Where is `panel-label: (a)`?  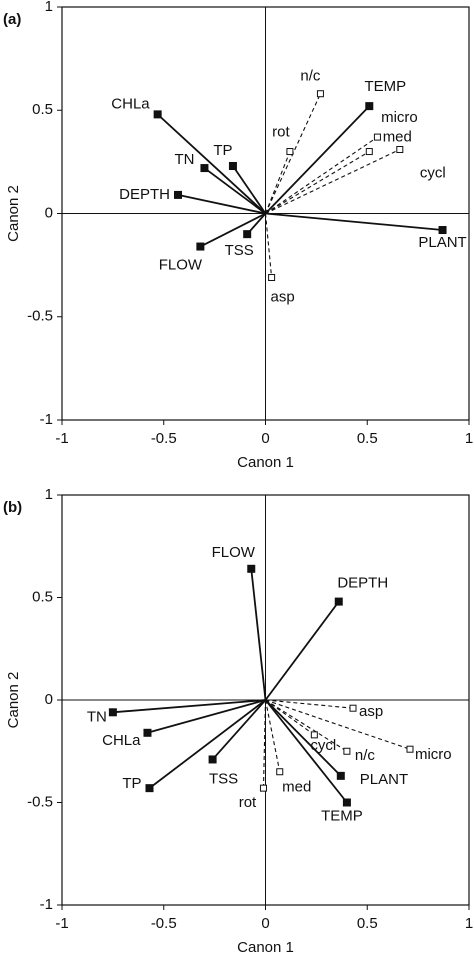 panel-label: (a) is located at coordinates (12, 19).